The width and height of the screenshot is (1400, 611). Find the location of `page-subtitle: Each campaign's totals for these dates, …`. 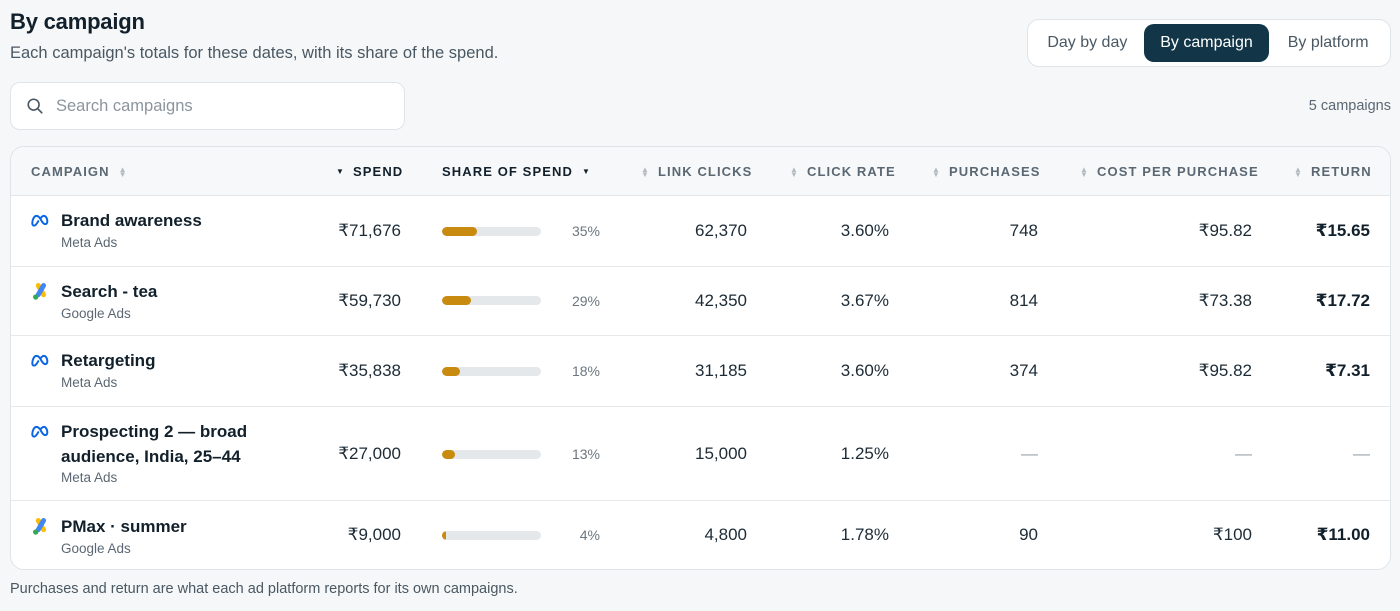

page-subtitle: Each campaign's totals for these dates, … is located at coordinates (254, 53).